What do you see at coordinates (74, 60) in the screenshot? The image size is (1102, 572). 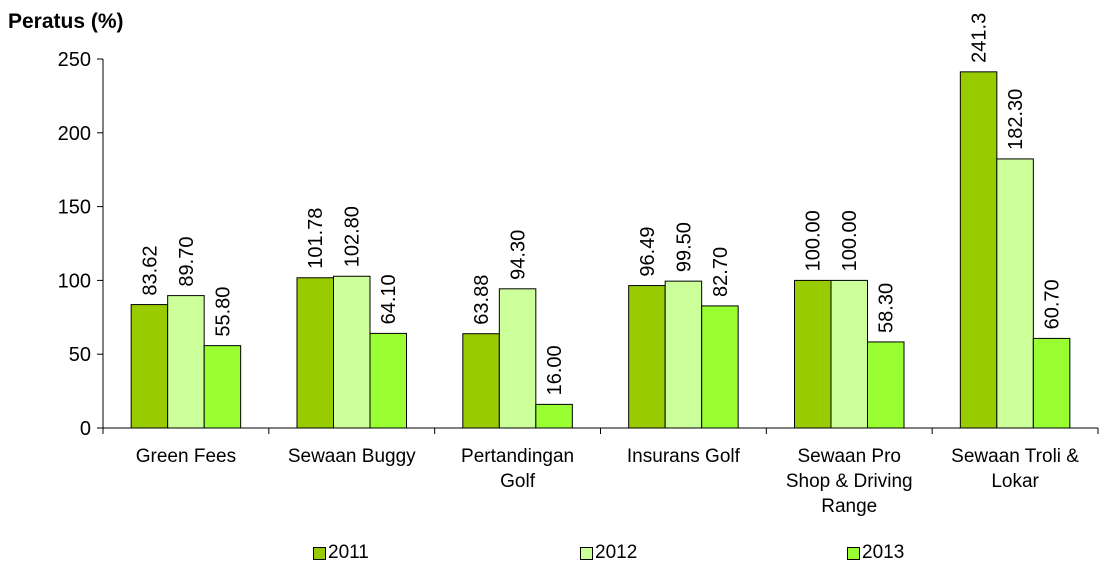 I see `y-tick-label: 250` at bounding box center [74, 60].